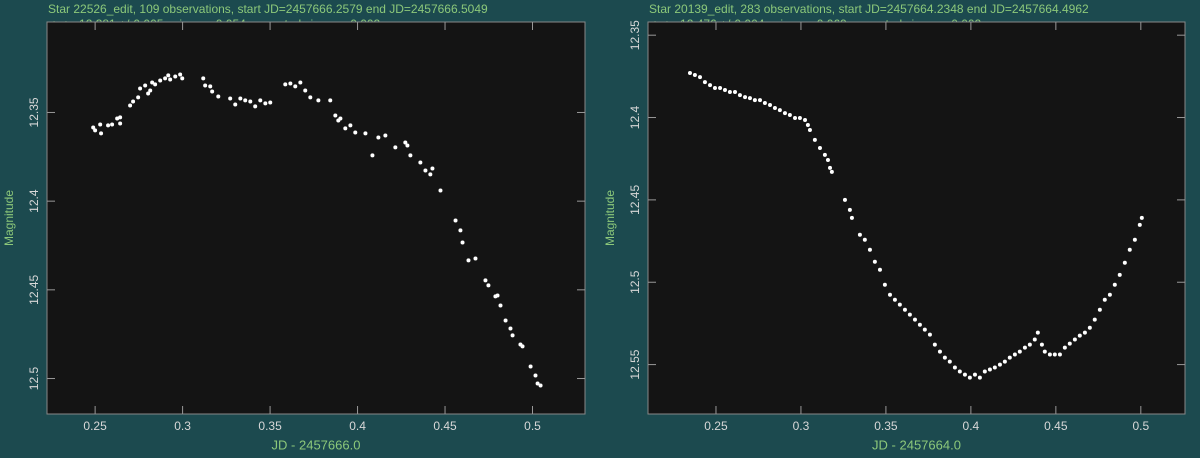  Describe the element at coordinates (801, 426) in the screenshot. I see `x-tick-label: 0.3` at that location.